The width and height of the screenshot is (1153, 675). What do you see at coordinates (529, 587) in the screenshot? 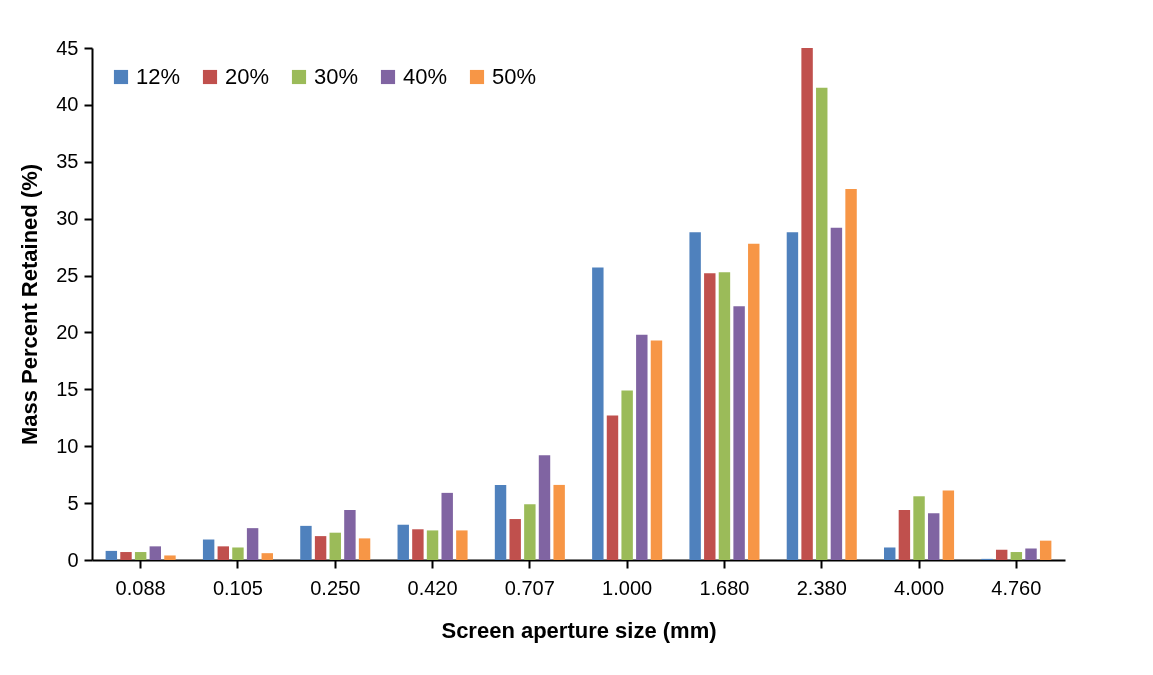
I see `x-tick-label: 0.707` at bounding box center [529, 587].